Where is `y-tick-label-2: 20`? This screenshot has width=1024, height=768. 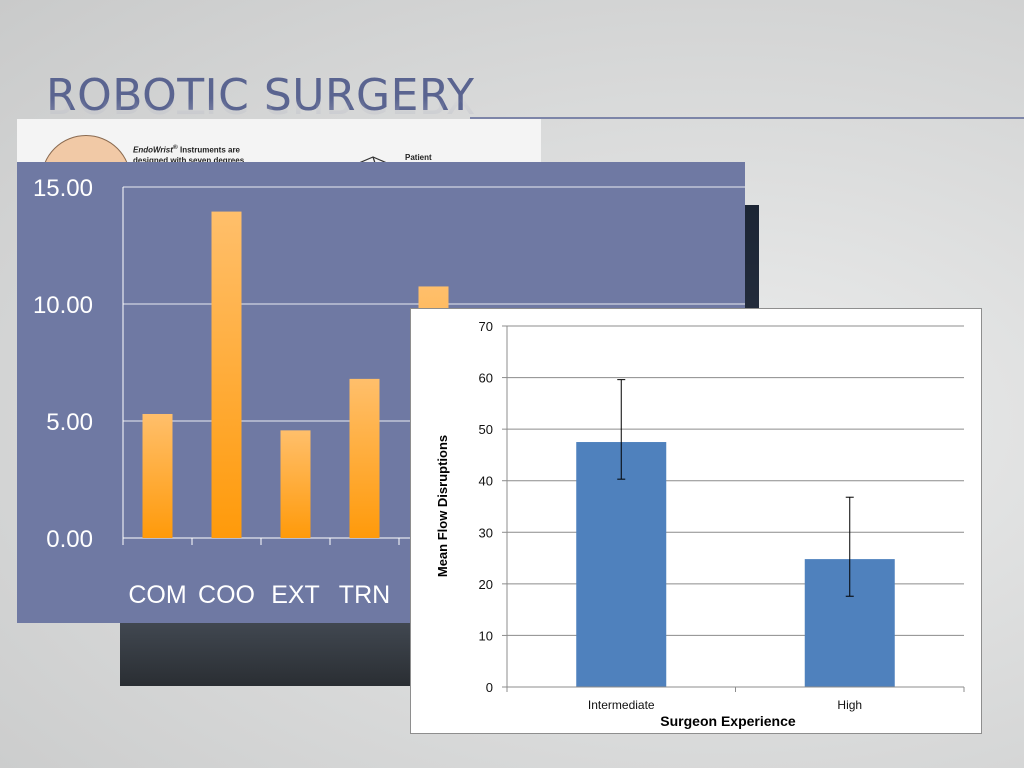
y-tick-label-2: 20 is located at coordinates (486, 584).